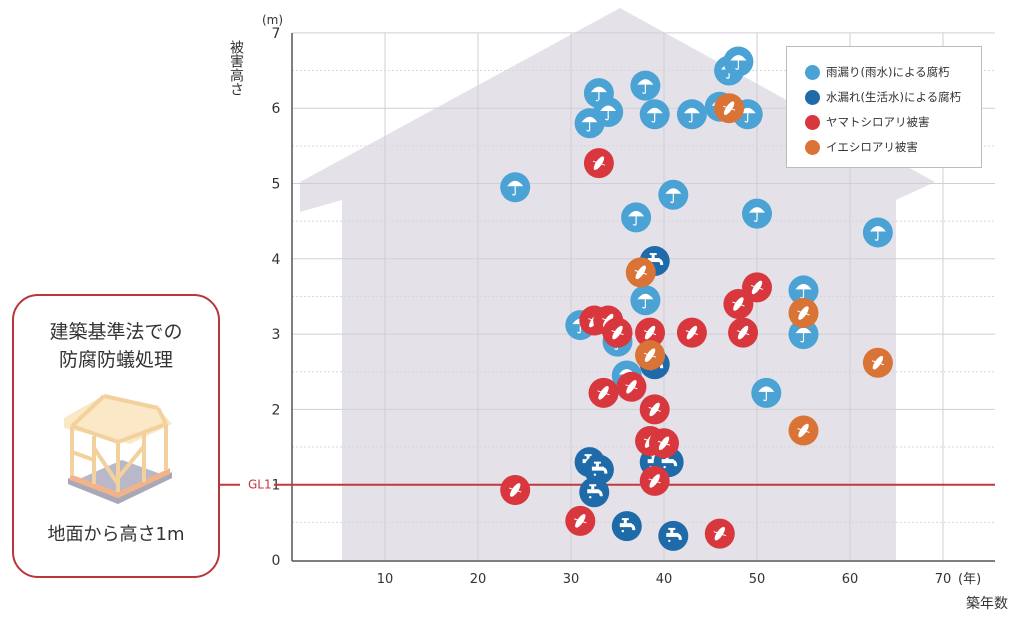  Describe the element at coordinates (872, 147) in the screenshot. I see `legend-label: イエシロアリ被害` at that location.